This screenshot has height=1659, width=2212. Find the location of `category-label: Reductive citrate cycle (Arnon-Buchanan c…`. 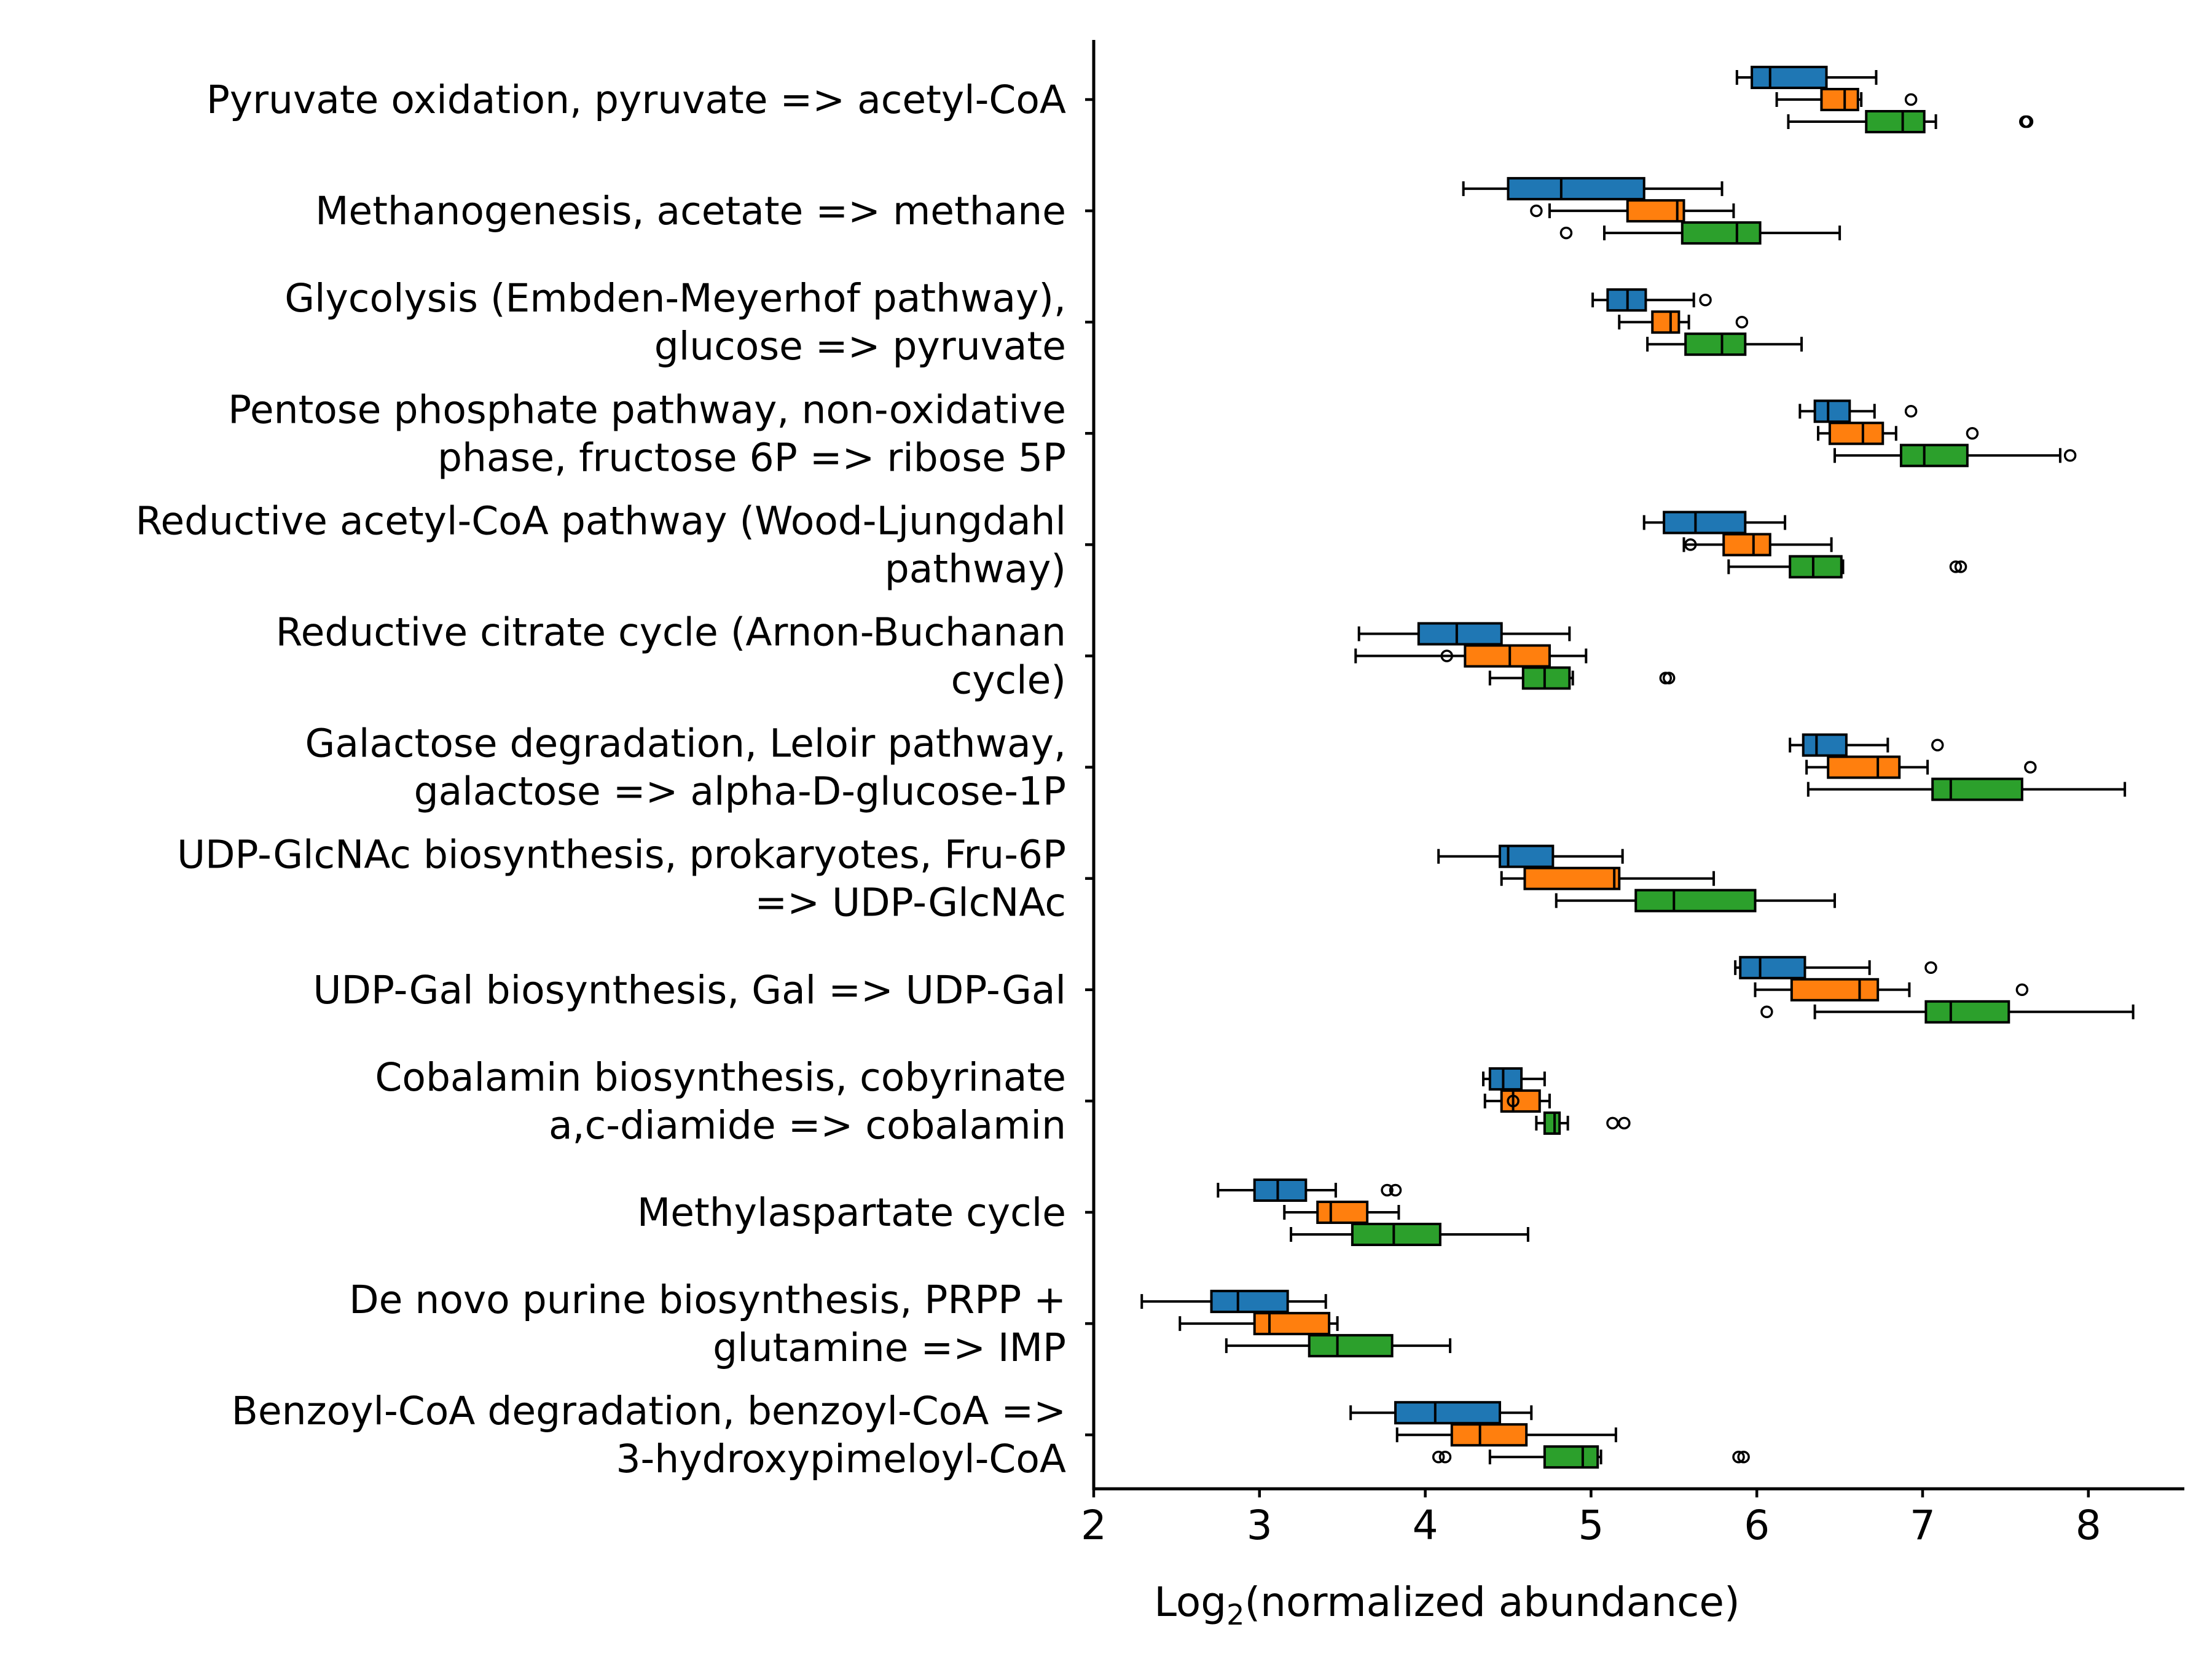

category-label: Reductive citrate cycle (Arnon-Buchanan c… is located at coordinates (671, 656).